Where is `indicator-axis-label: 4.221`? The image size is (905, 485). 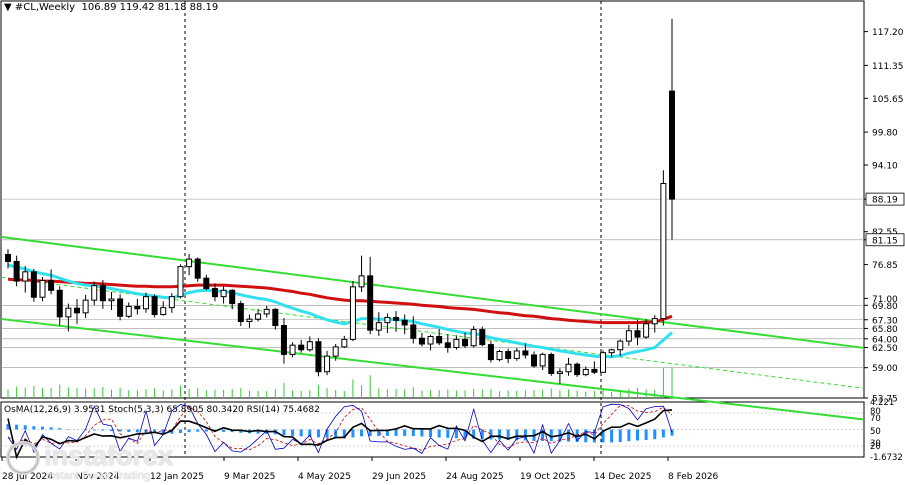
indicator-axis-label: 4.221 is located at coordinates (882, 403).